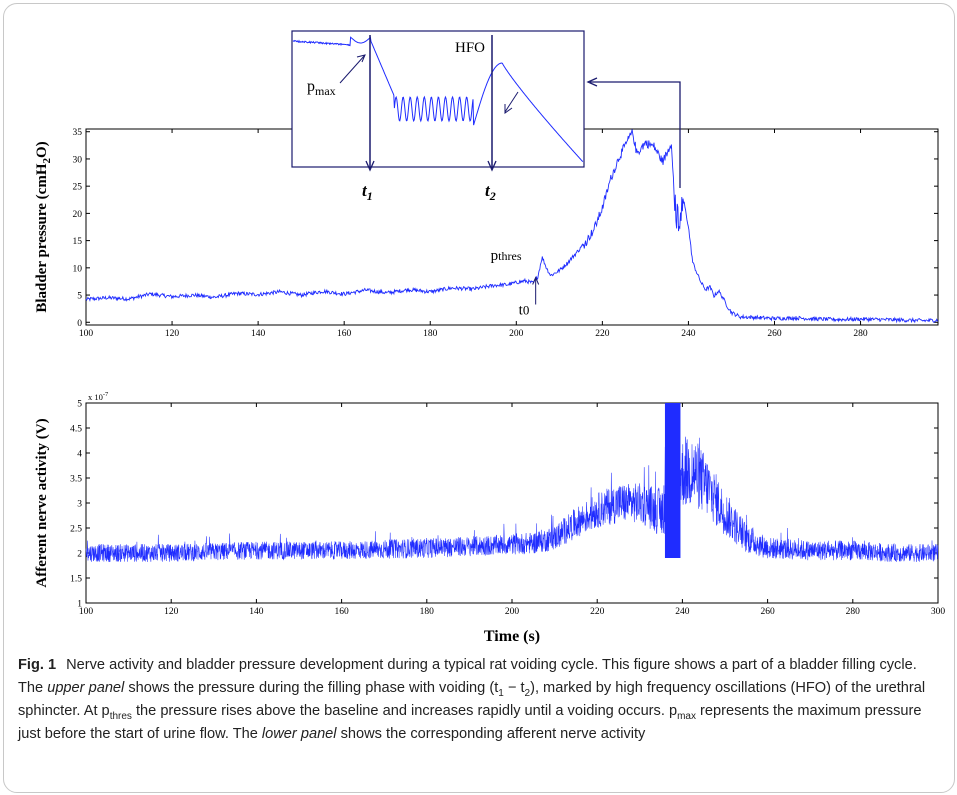  I want to click on inset-pmax-sub: max, so click(325, 91).